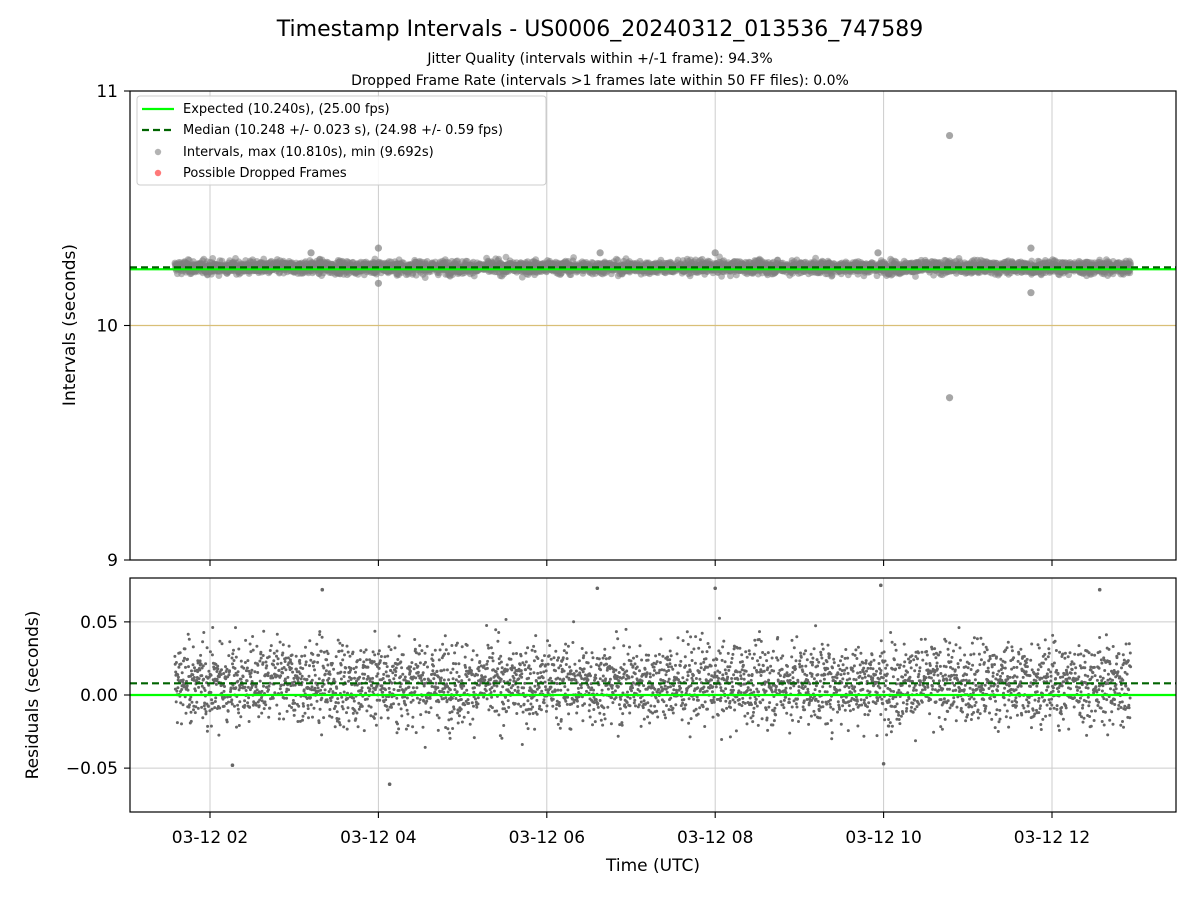  Describe the element at coordinates (70, 325) in the screenshot. I see `intervals-y-axis-label: Intervals (seconds)` at that location.